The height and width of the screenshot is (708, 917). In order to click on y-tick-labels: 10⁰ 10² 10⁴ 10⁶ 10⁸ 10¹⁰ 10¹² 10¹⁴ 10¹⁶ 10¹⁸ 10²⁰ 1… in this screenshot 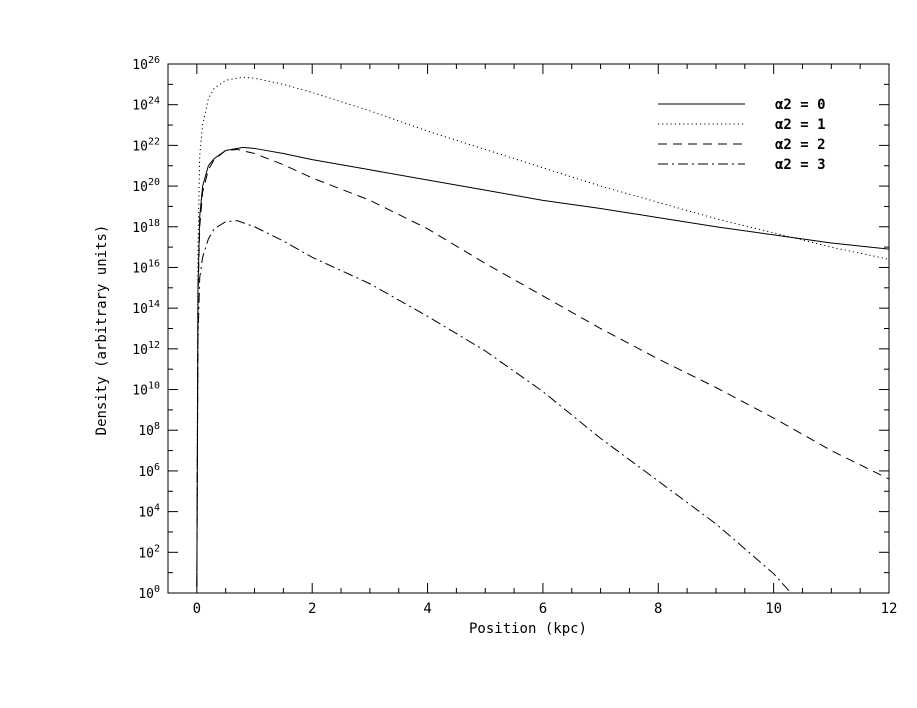, I will do `click(146, 328)`.